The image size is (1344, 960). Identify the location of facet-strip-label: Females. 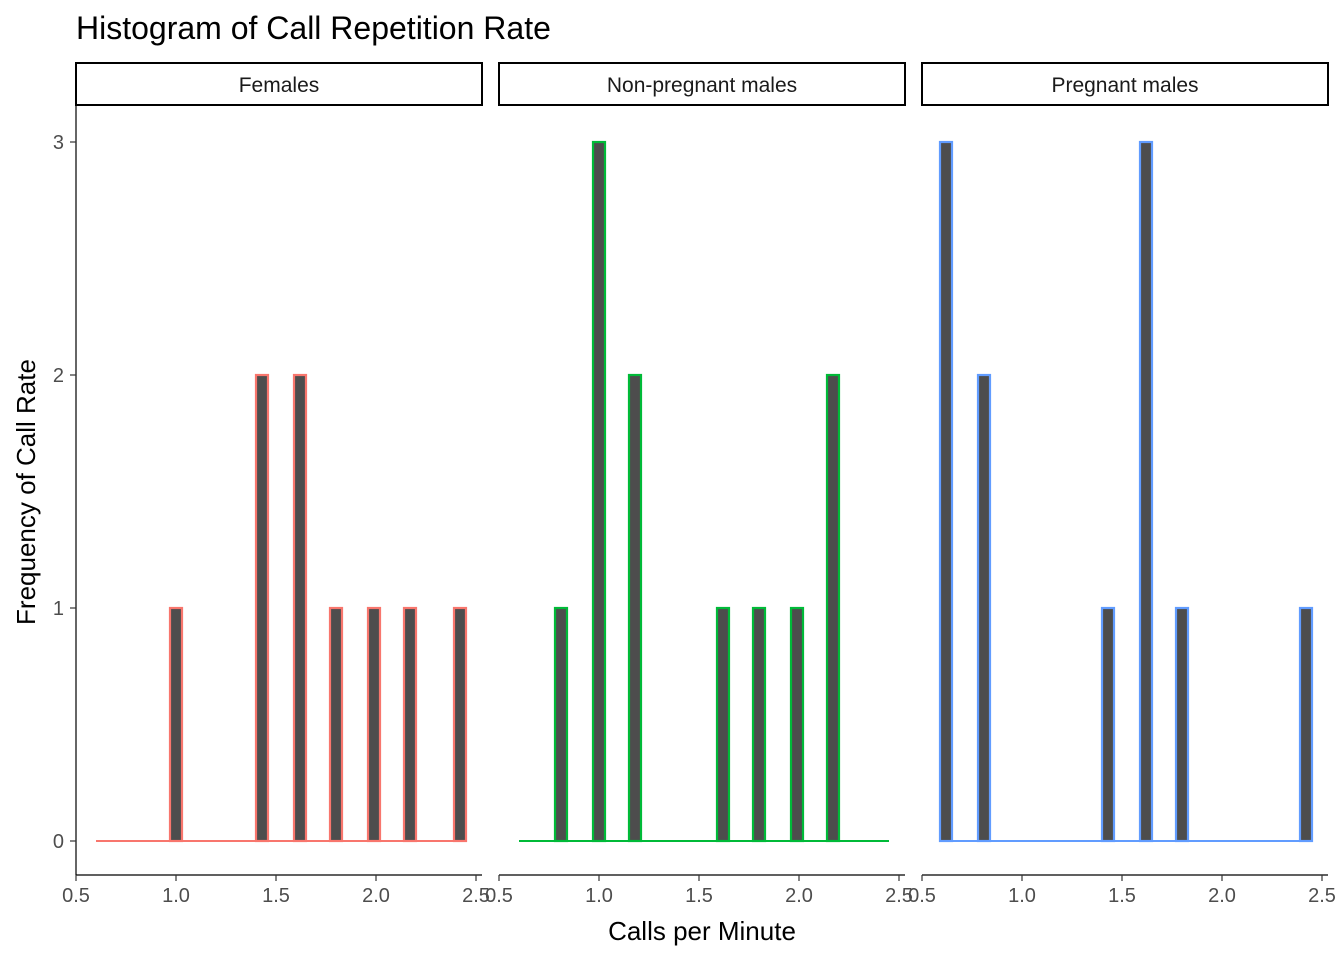
(279, 85).